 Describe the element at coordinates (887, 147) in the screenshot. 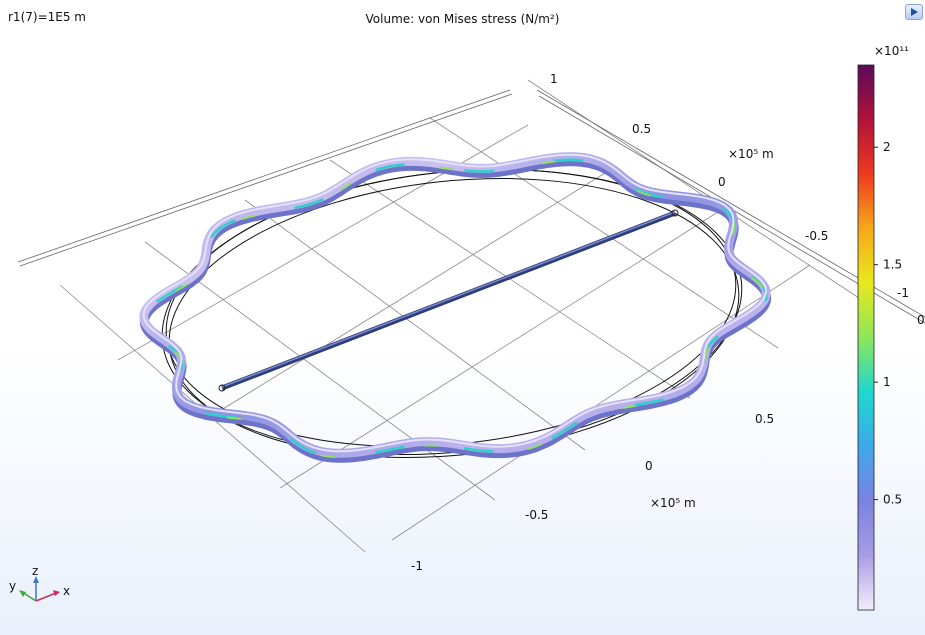

I see `colorbar-tick-label: 2` at that location.